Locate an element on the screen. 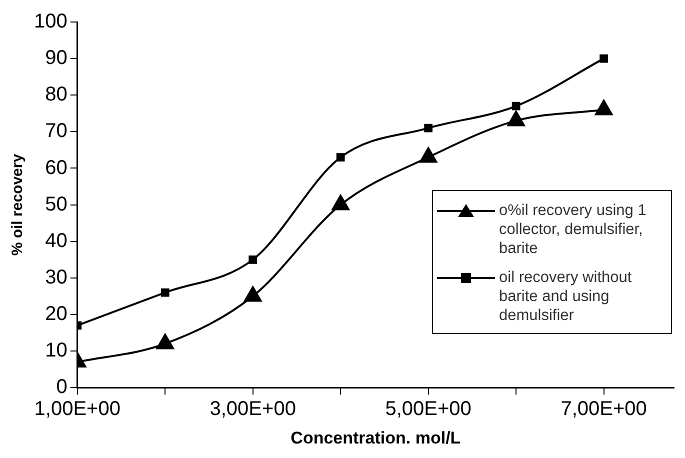  legend-label: o%il recovery using 1 collector, demulsifier, barite is located at coordinates (573, 229).